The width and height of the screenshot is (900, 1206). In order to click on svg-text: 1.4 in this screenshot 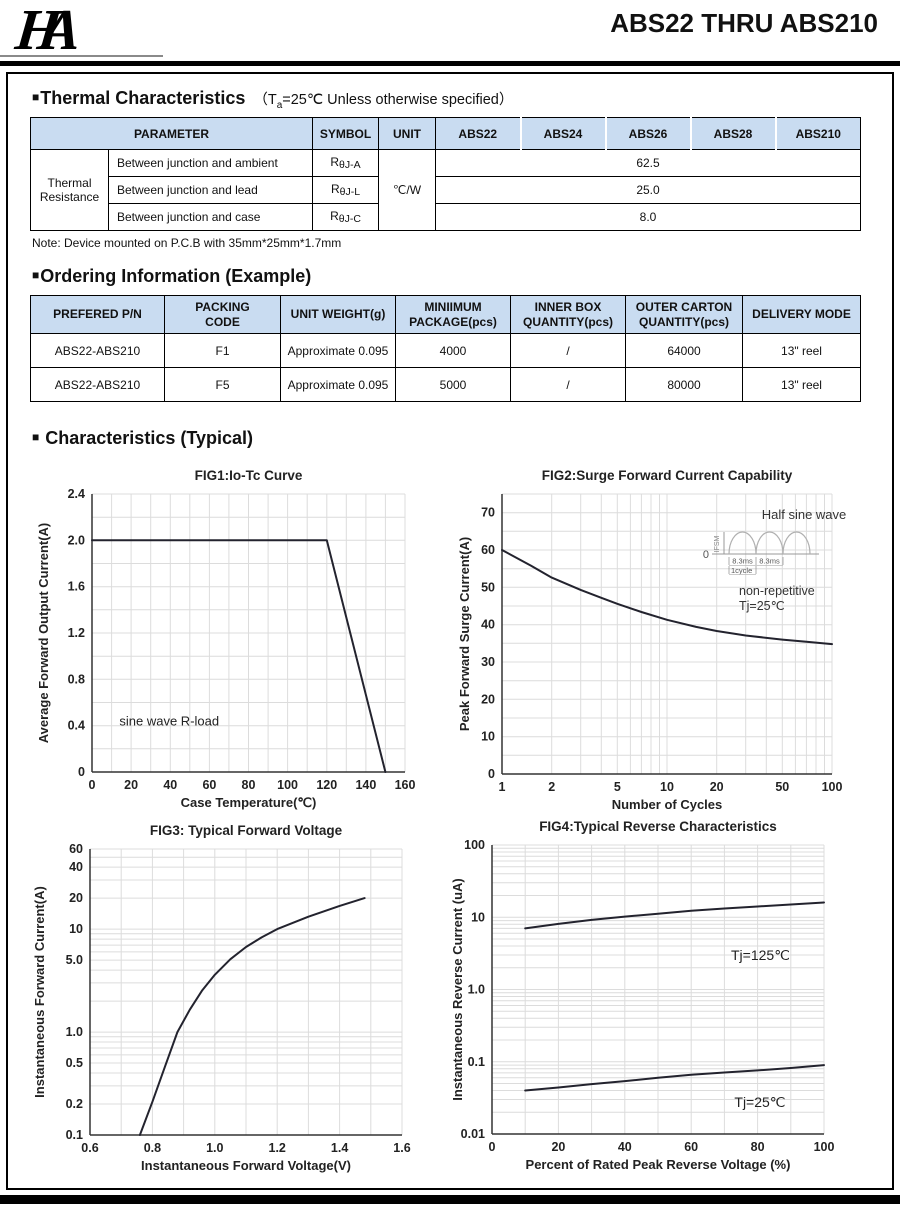, I will do `click(339, 1148)`.